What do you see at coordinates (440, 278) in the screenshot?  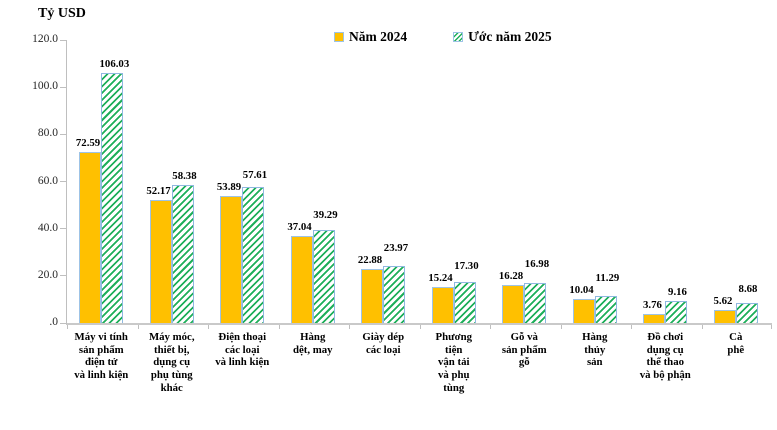 I see `bar-value-label-2024: 15.24` at bounding box center [440, 278].